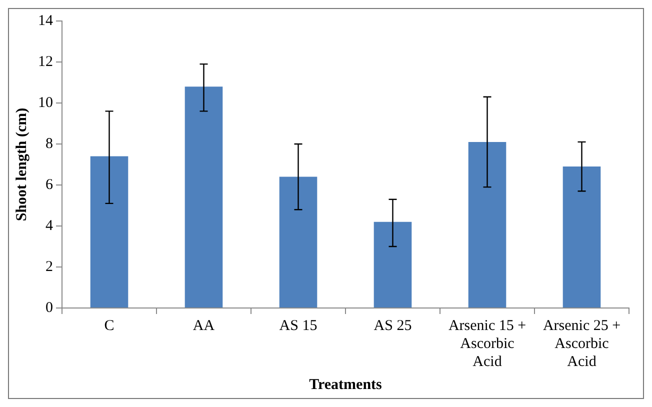  I want to click on x-tick-label: Arsenic 25 + Ascorbic Acid, so click(581, 344).